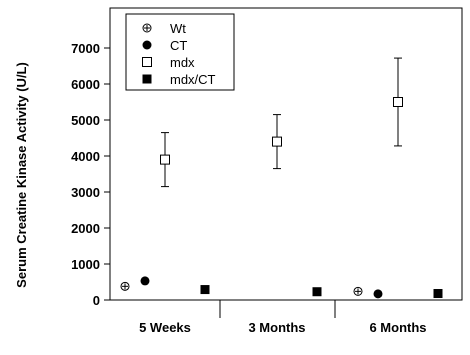  I want to click on legend-label: mdx, so click(182, 62).